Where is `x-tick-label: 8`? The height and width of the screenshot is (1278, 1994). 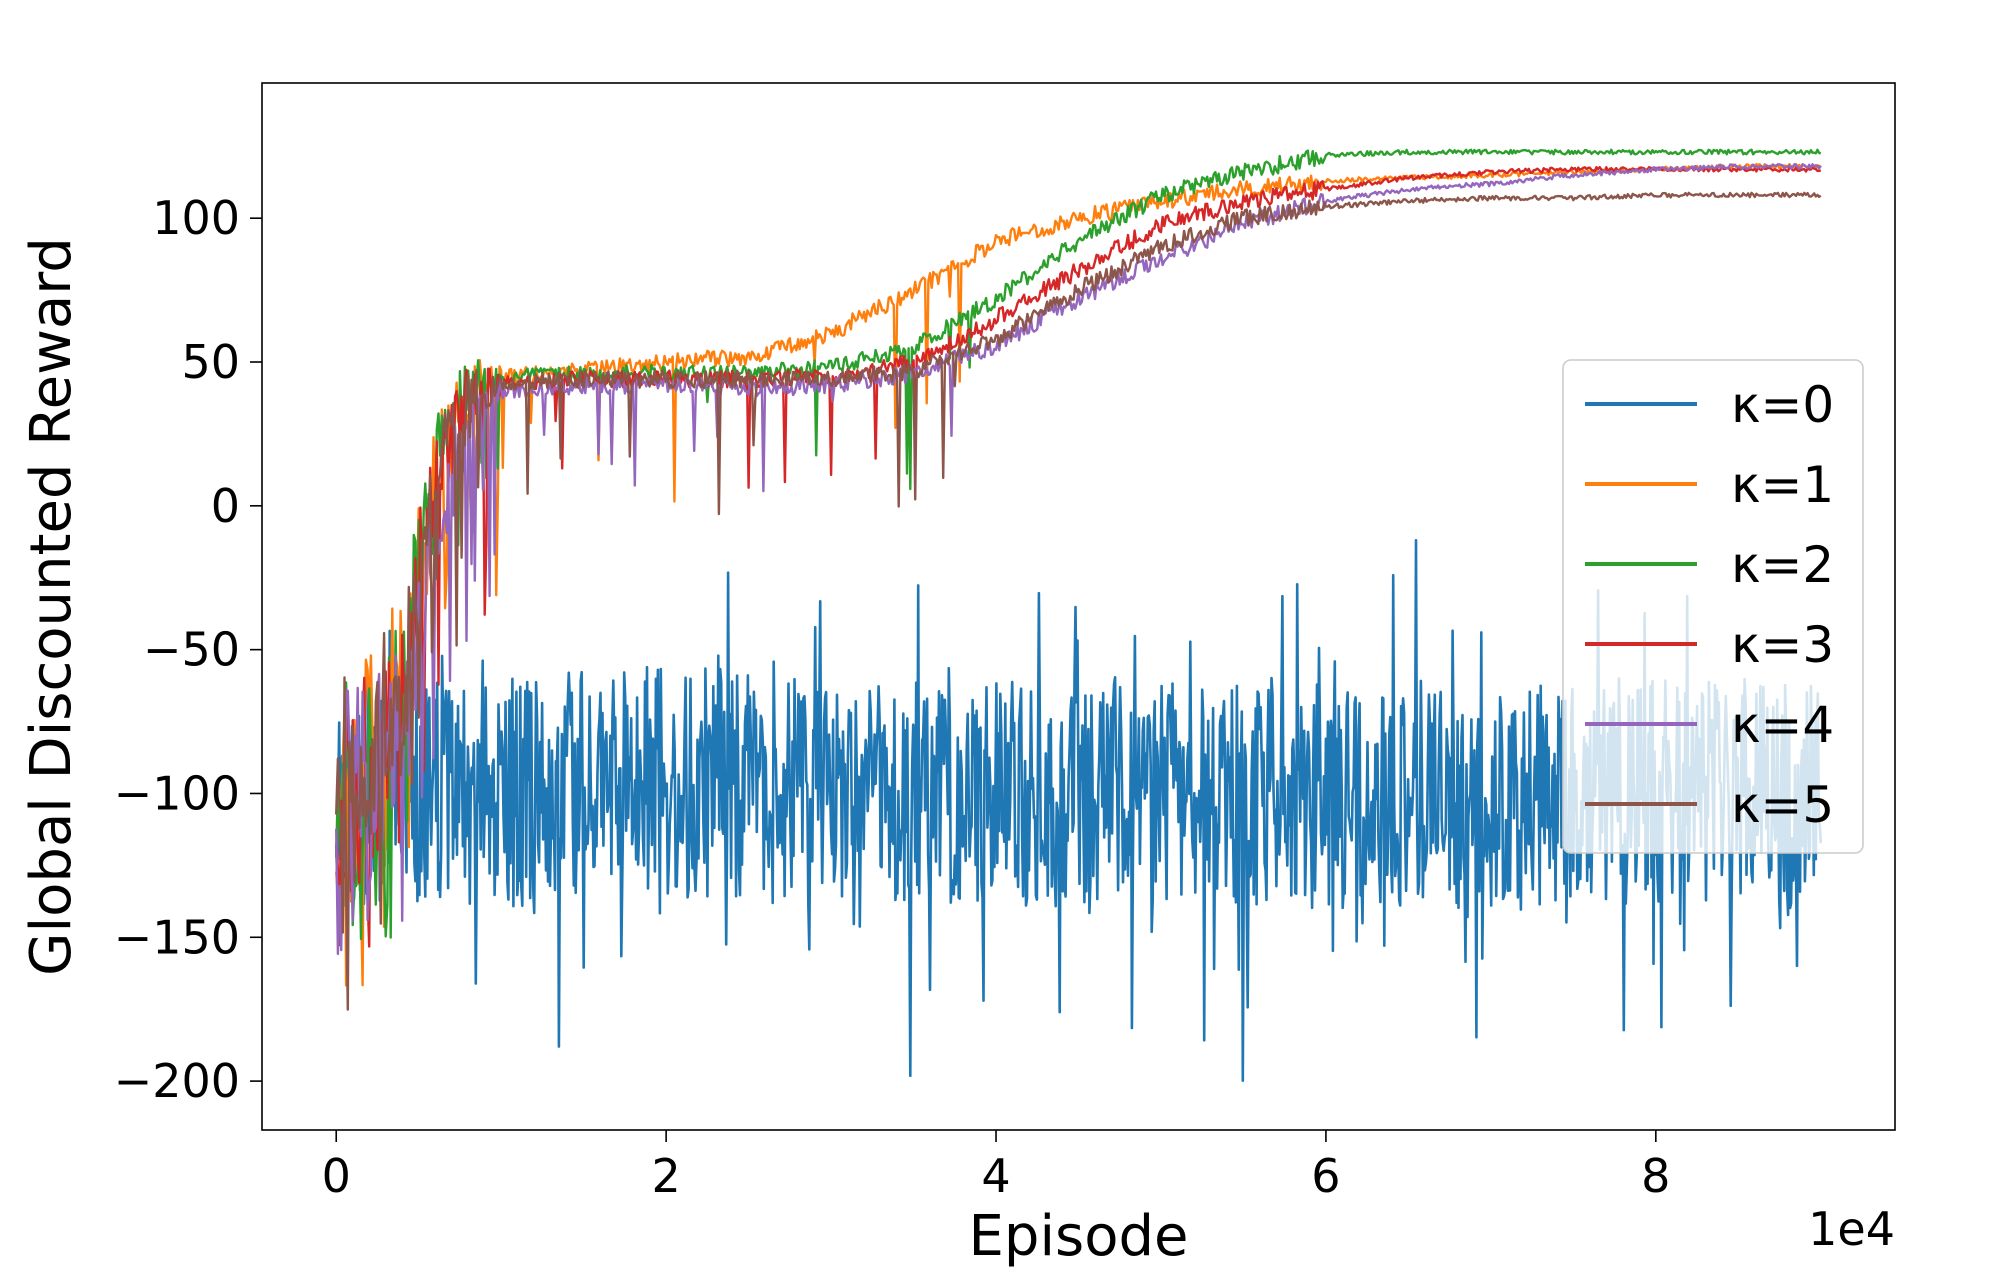 x-tick-label: 8 is located at coordinates (1655, 1176).